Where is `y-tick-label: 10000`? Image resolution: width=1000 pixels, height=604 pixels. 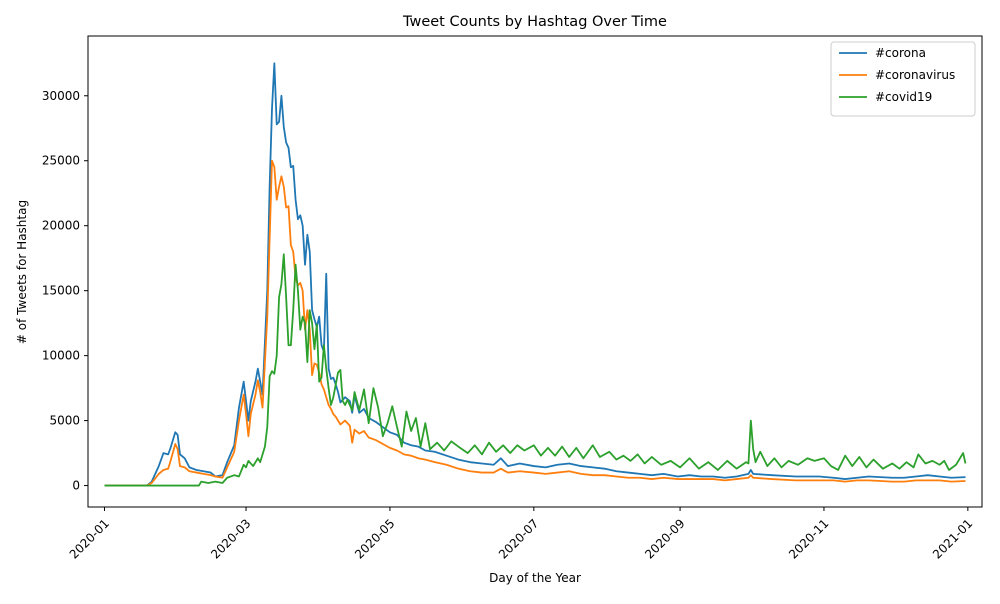
y-tick-label: 10000 is located at coordinates (61, 356).